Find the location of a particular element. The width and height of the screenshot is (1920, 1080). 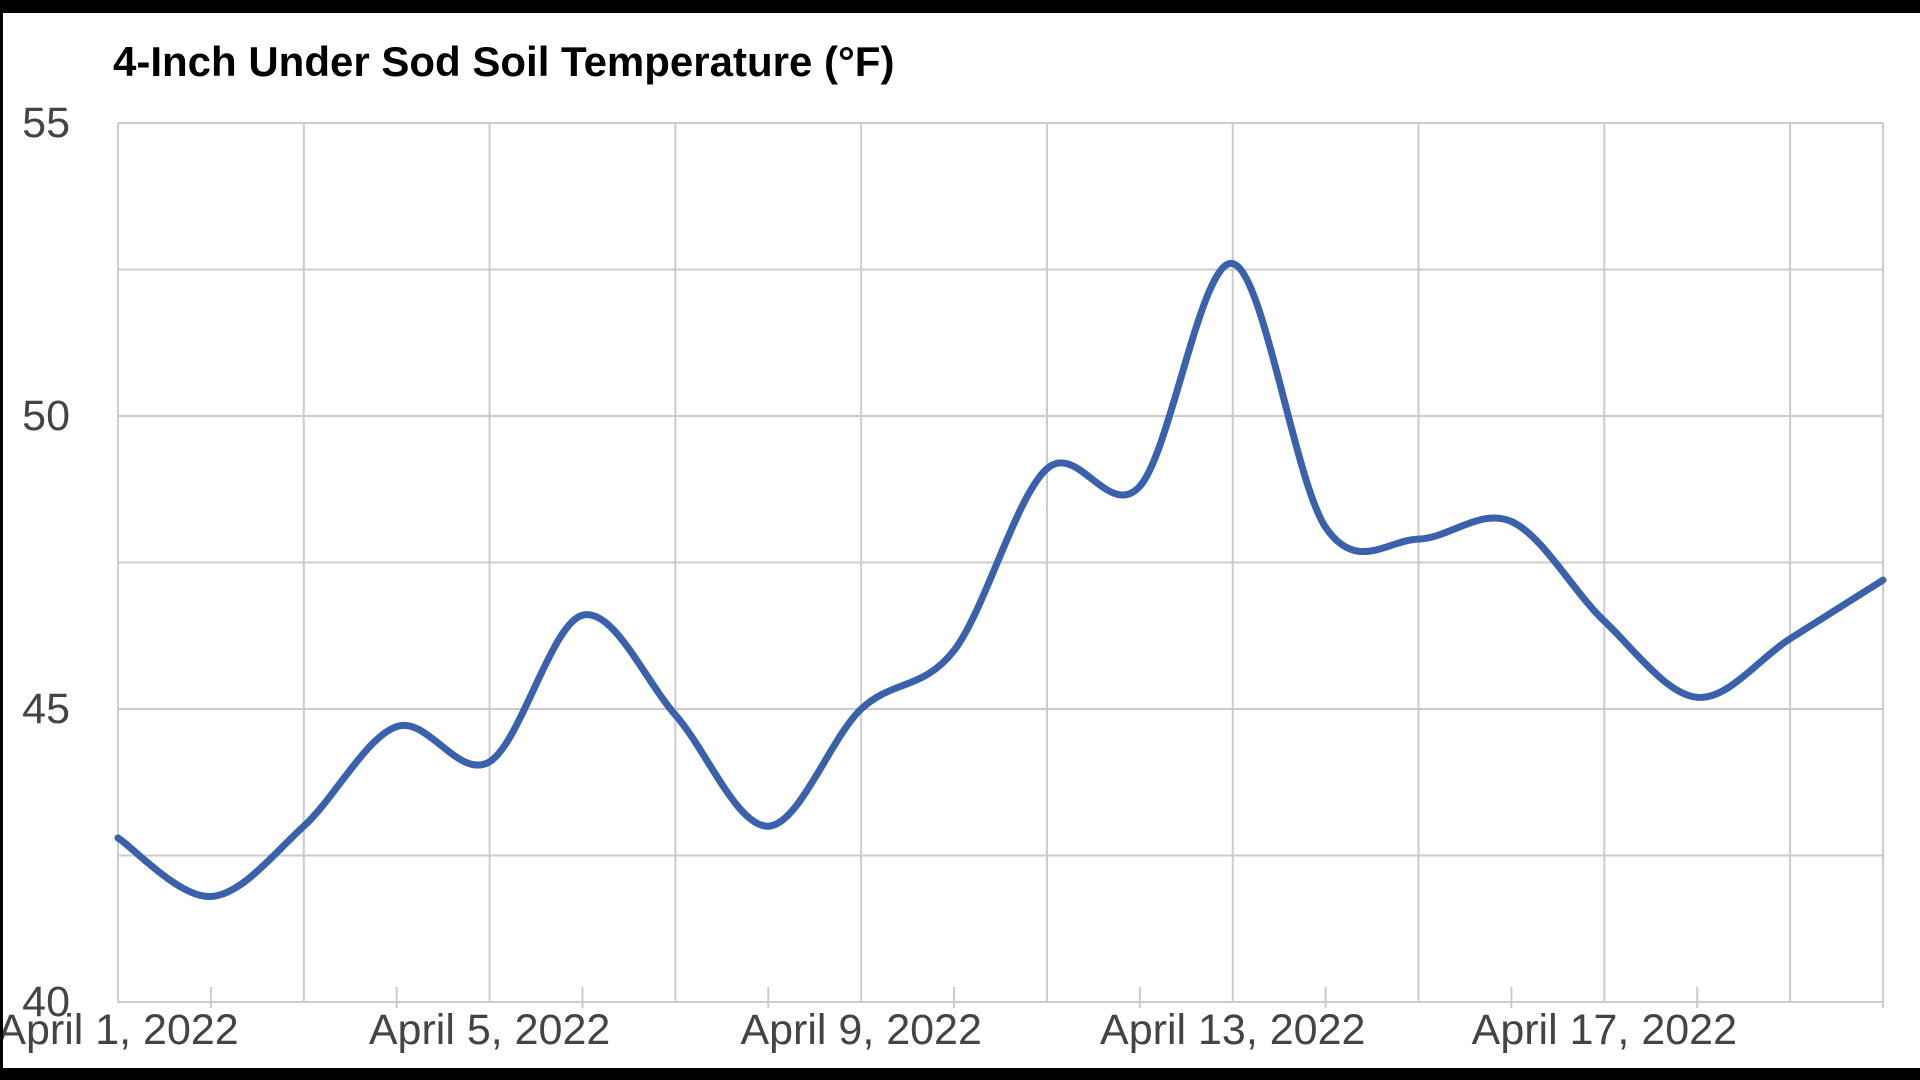

chart-title: 4-Inch Under Sod Soil Temperature (°F) is located at coordinates (504, 61).